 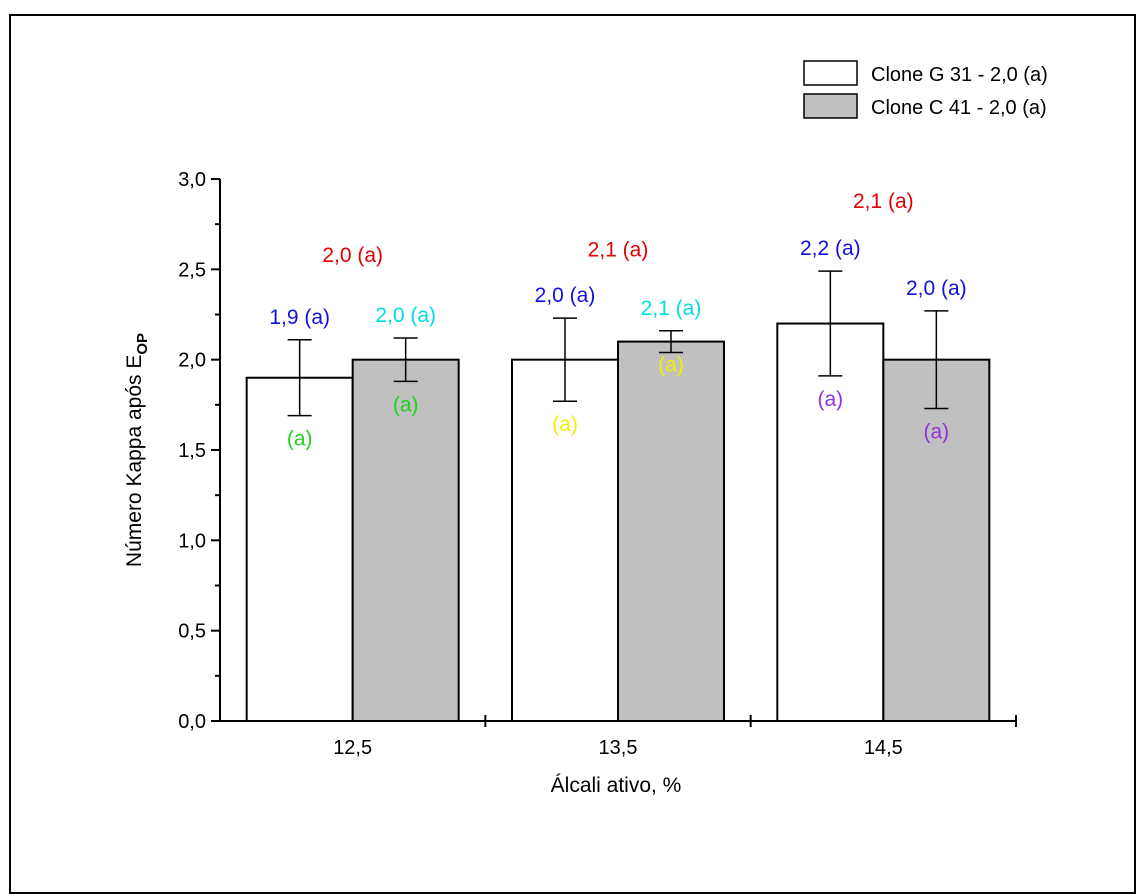 What do you see at coordinates (959, 75) in the screenshot?
I see `legend-label: Clone G 31 - 2,0 (a)` at bounding box center [959, 75].